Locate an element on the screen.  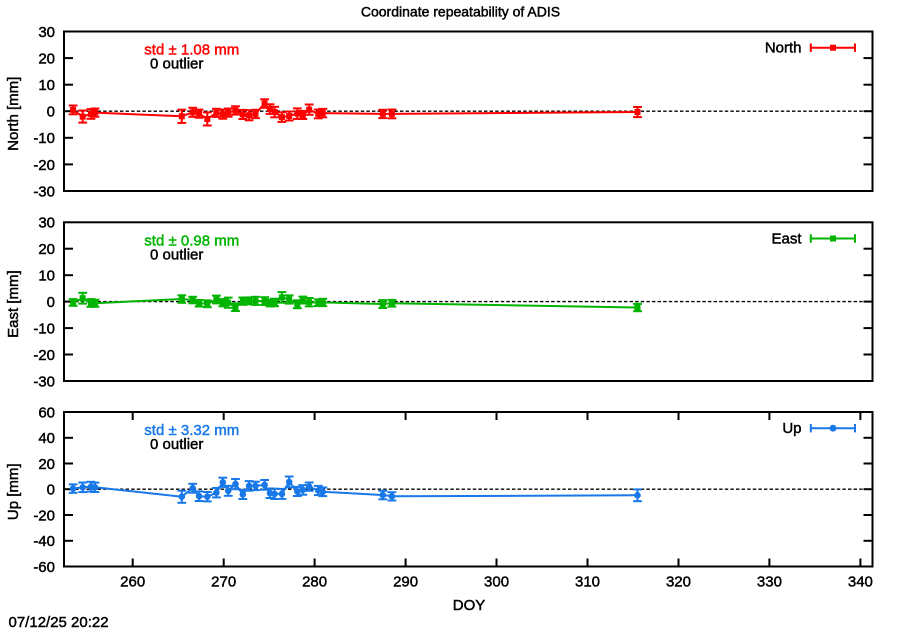
svg-text: 07/12/25 20:22 is located at coordinates (59, 622).